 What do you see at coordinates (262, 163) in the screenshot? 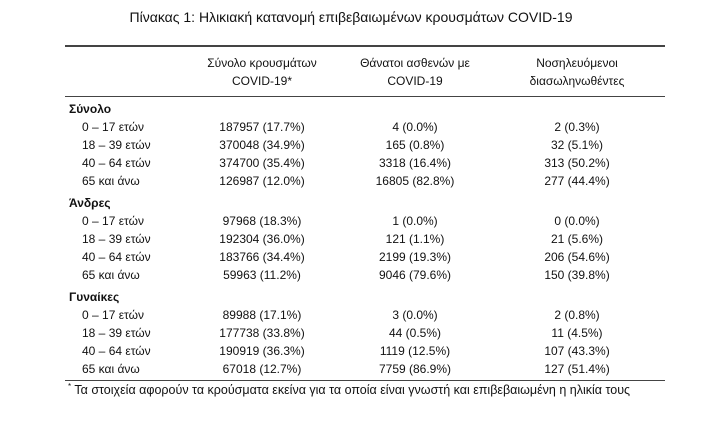
I see `table-cell: 374700 (35.4%)` at bounding box center [262, 163].